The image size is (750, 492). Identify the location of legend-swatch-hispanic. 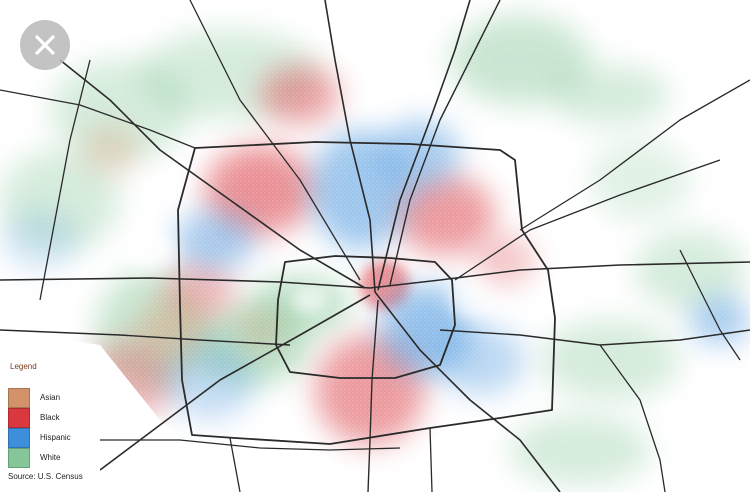
(19, 438).